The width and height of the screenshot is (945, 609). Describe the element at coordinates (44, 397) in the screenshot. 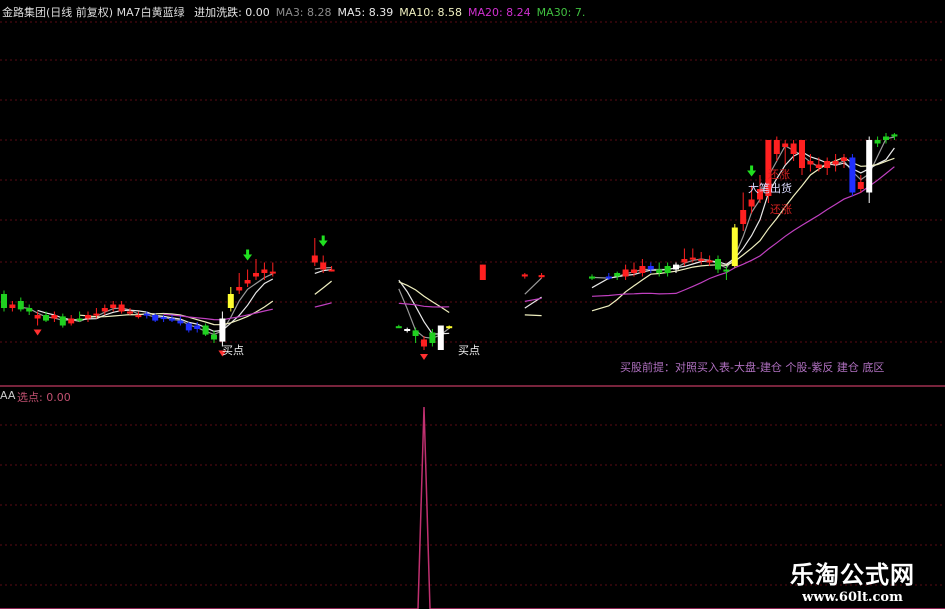

I see `indicator-value: 选点: 0.00` at that location.